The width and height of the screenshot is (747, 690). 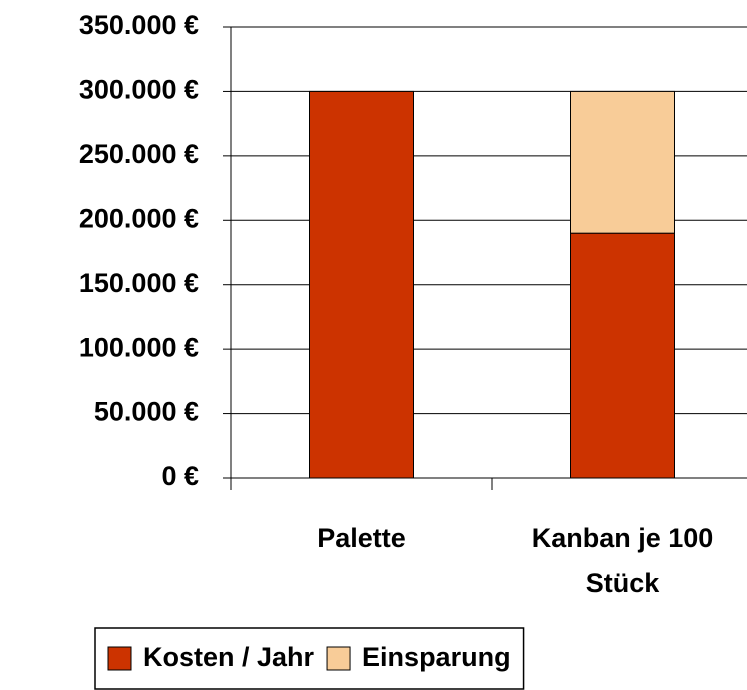 I want to click on y-tick-label: 150.000 €, so click(x=139, y=283).